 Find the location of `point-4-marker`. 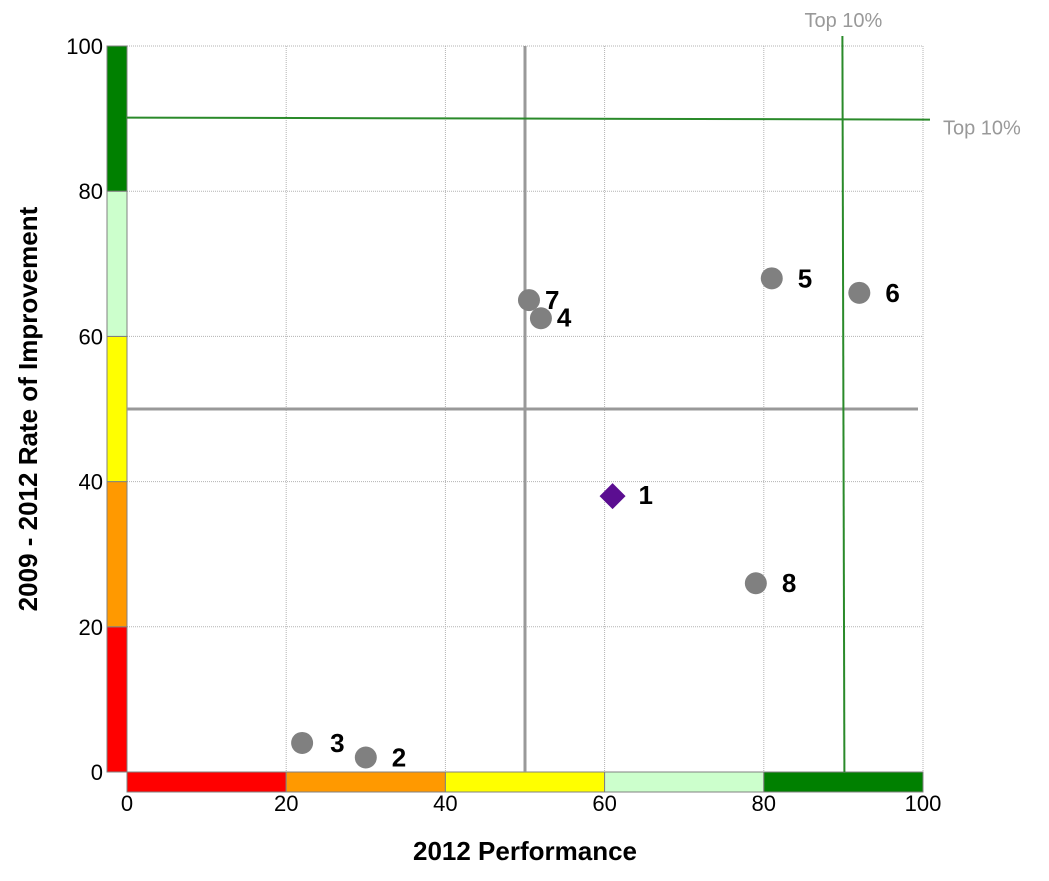

point-4-marker is located at coordinates (540, 318).